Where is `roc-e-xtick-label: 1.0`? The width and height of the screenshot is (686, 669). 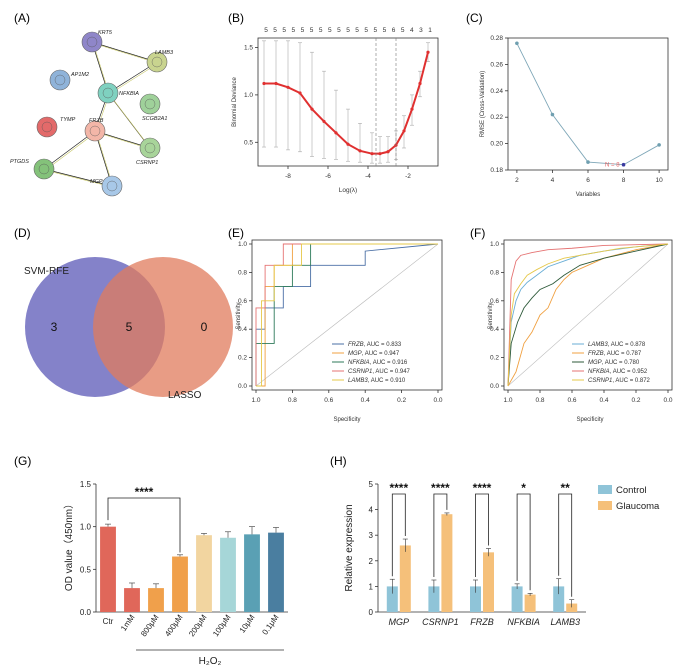
roc-e-xtick-label: 1.0 is located at coordinates (255, 400).